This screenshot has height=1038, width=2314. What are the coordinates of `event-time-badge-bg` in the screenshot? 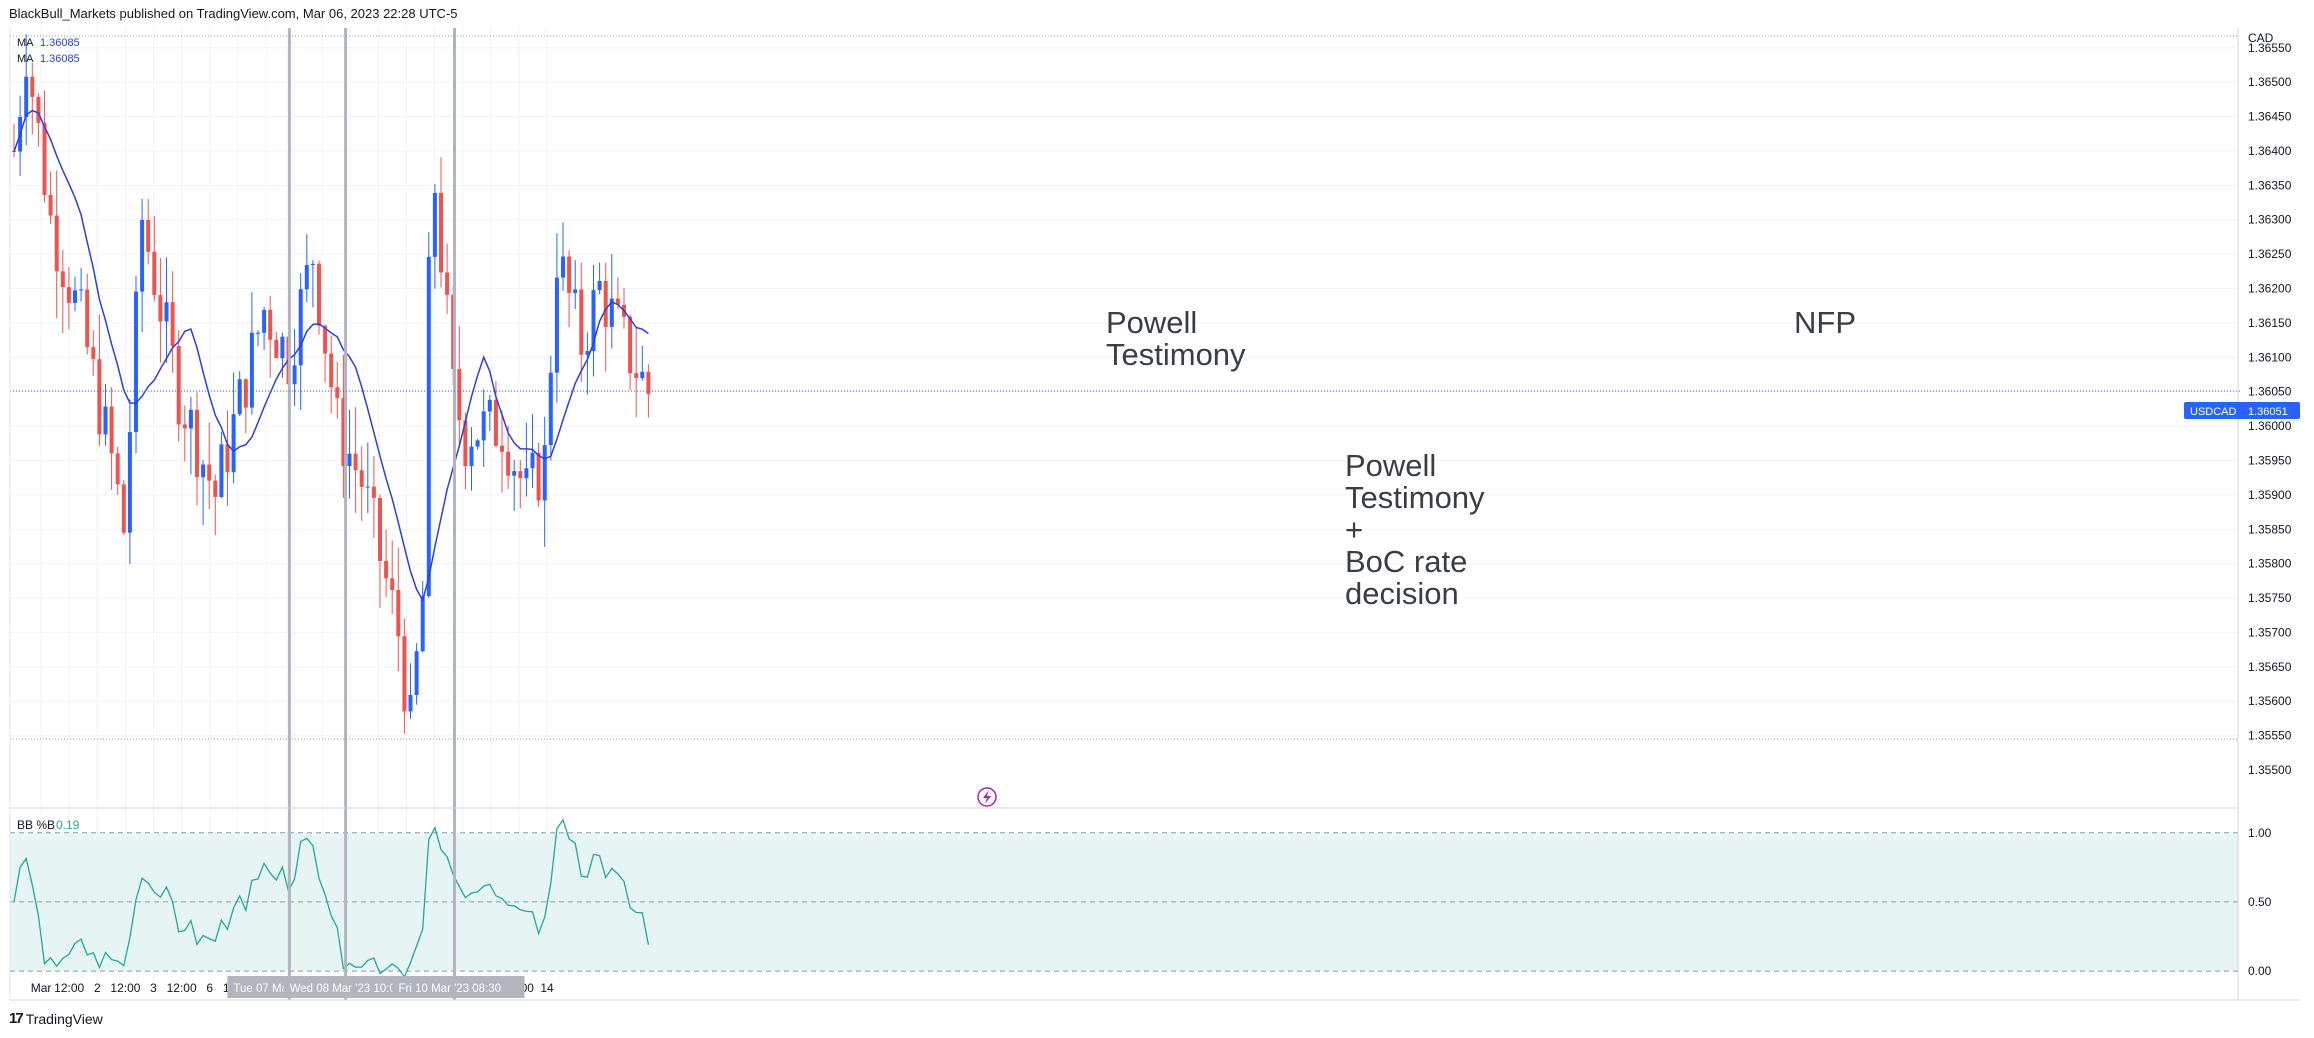 It's located at (349, 987).